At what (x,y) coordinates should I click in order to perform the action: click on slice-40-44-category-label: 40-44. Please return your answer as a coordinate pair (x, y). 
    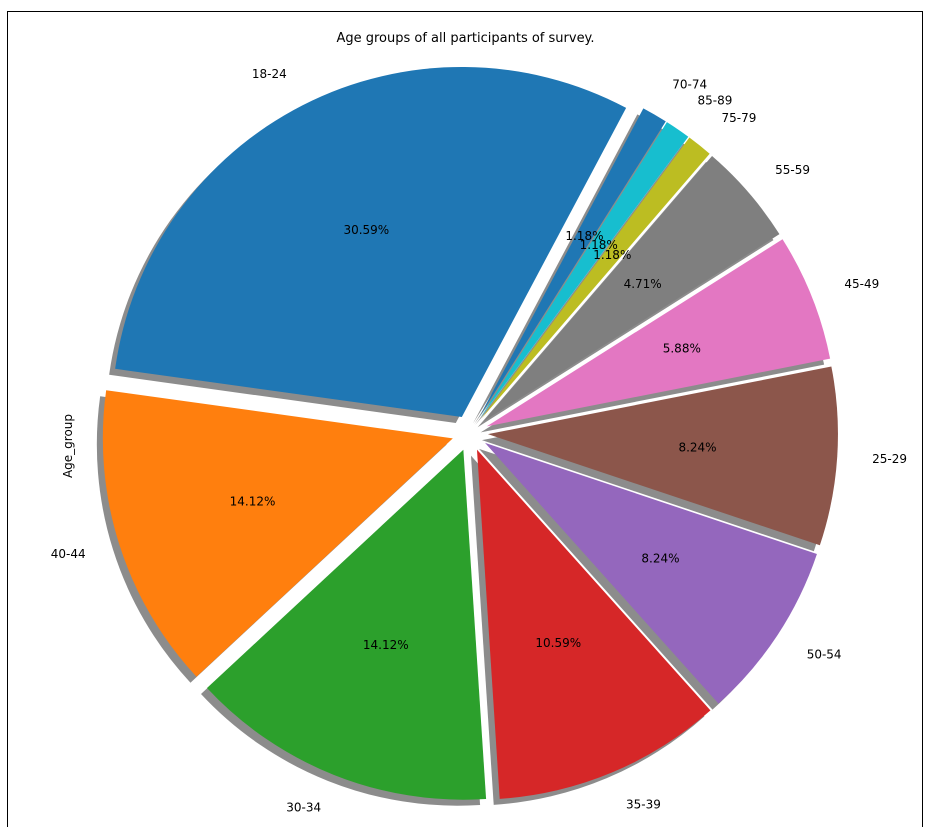
    Looking at the image, I should click on (68, 554).